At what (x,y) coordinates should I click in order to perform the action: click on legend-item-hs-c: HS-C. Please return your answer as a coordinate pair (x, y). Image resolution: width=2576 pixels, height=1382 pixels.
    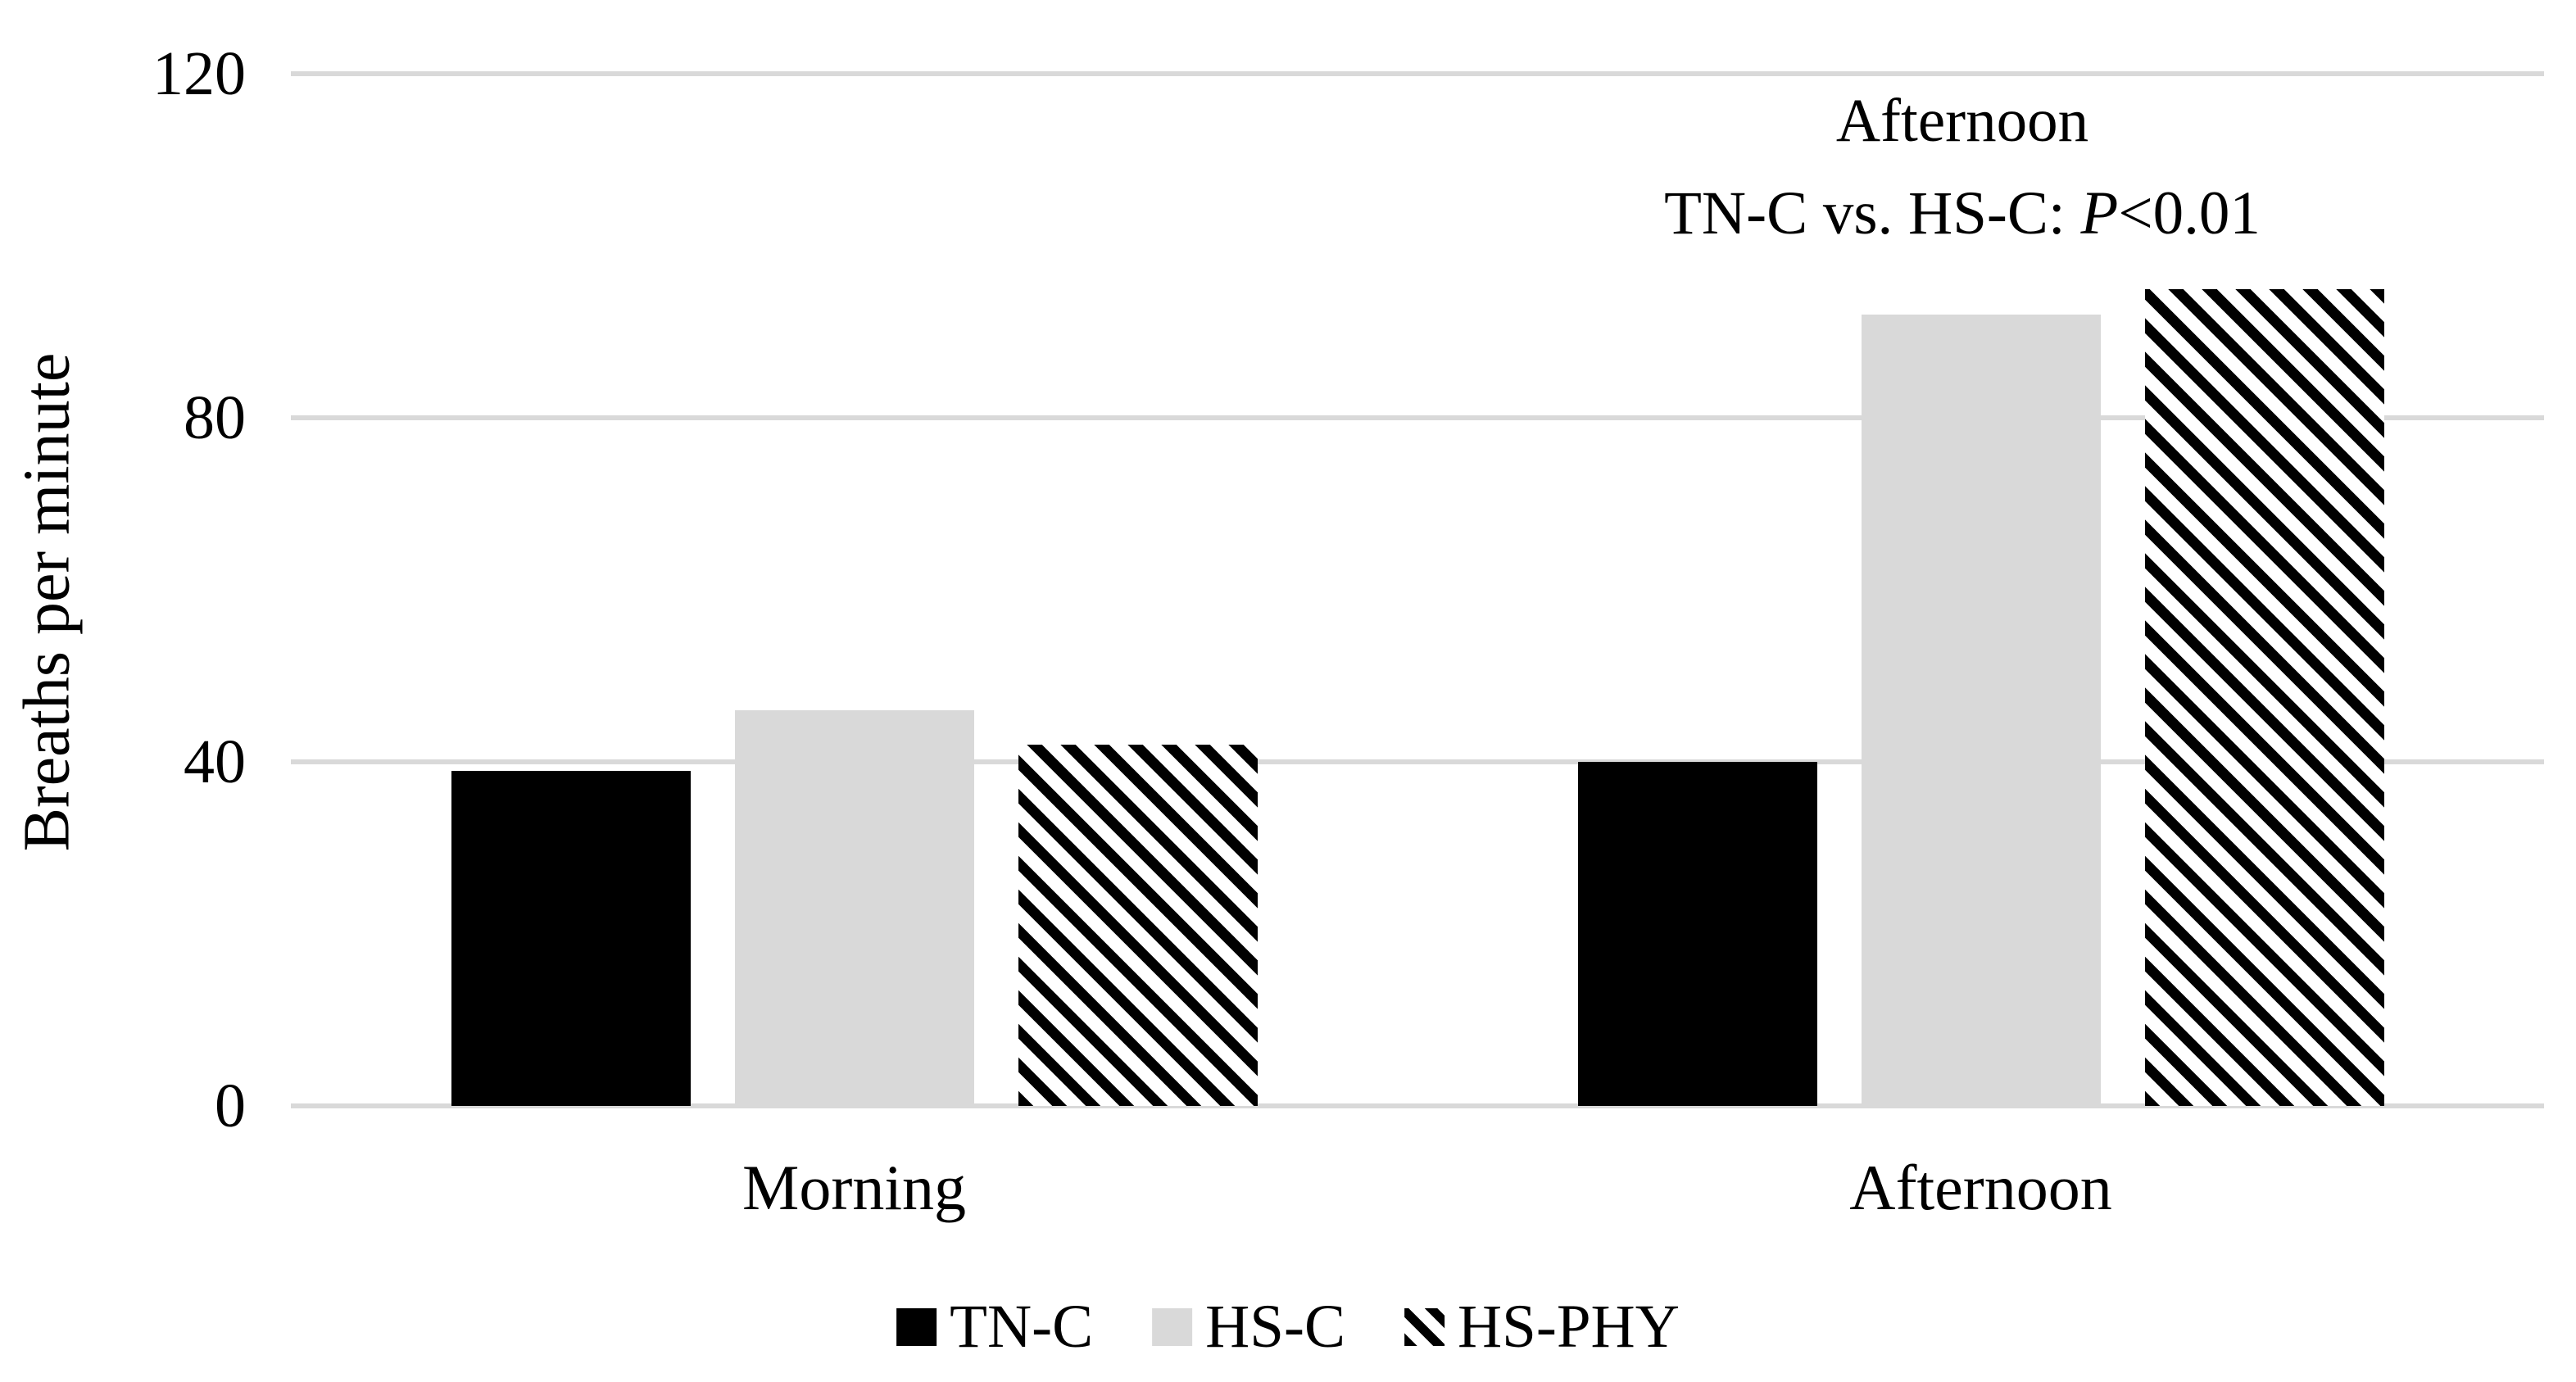
    Looking at the image, I should click on (1248, 1326).